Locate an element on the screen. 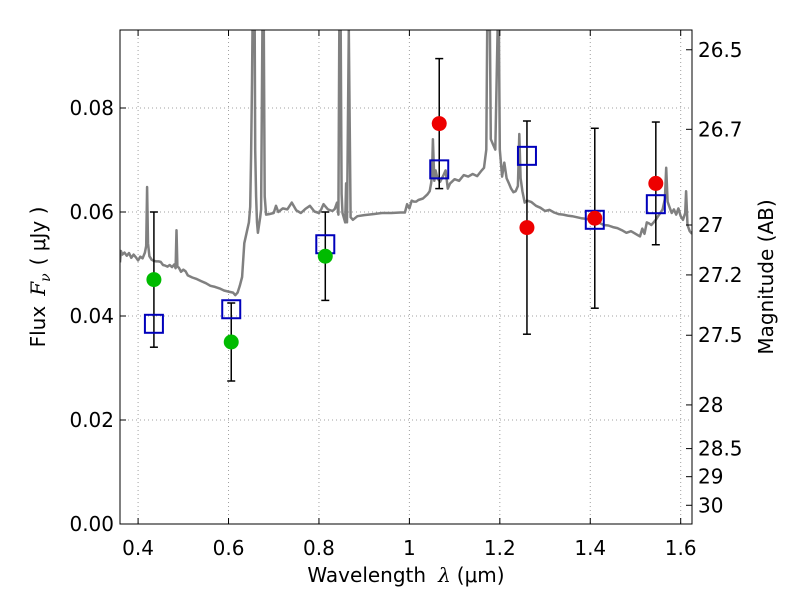  x-tick-label: 1.2 is located at coordinates (500, 548).